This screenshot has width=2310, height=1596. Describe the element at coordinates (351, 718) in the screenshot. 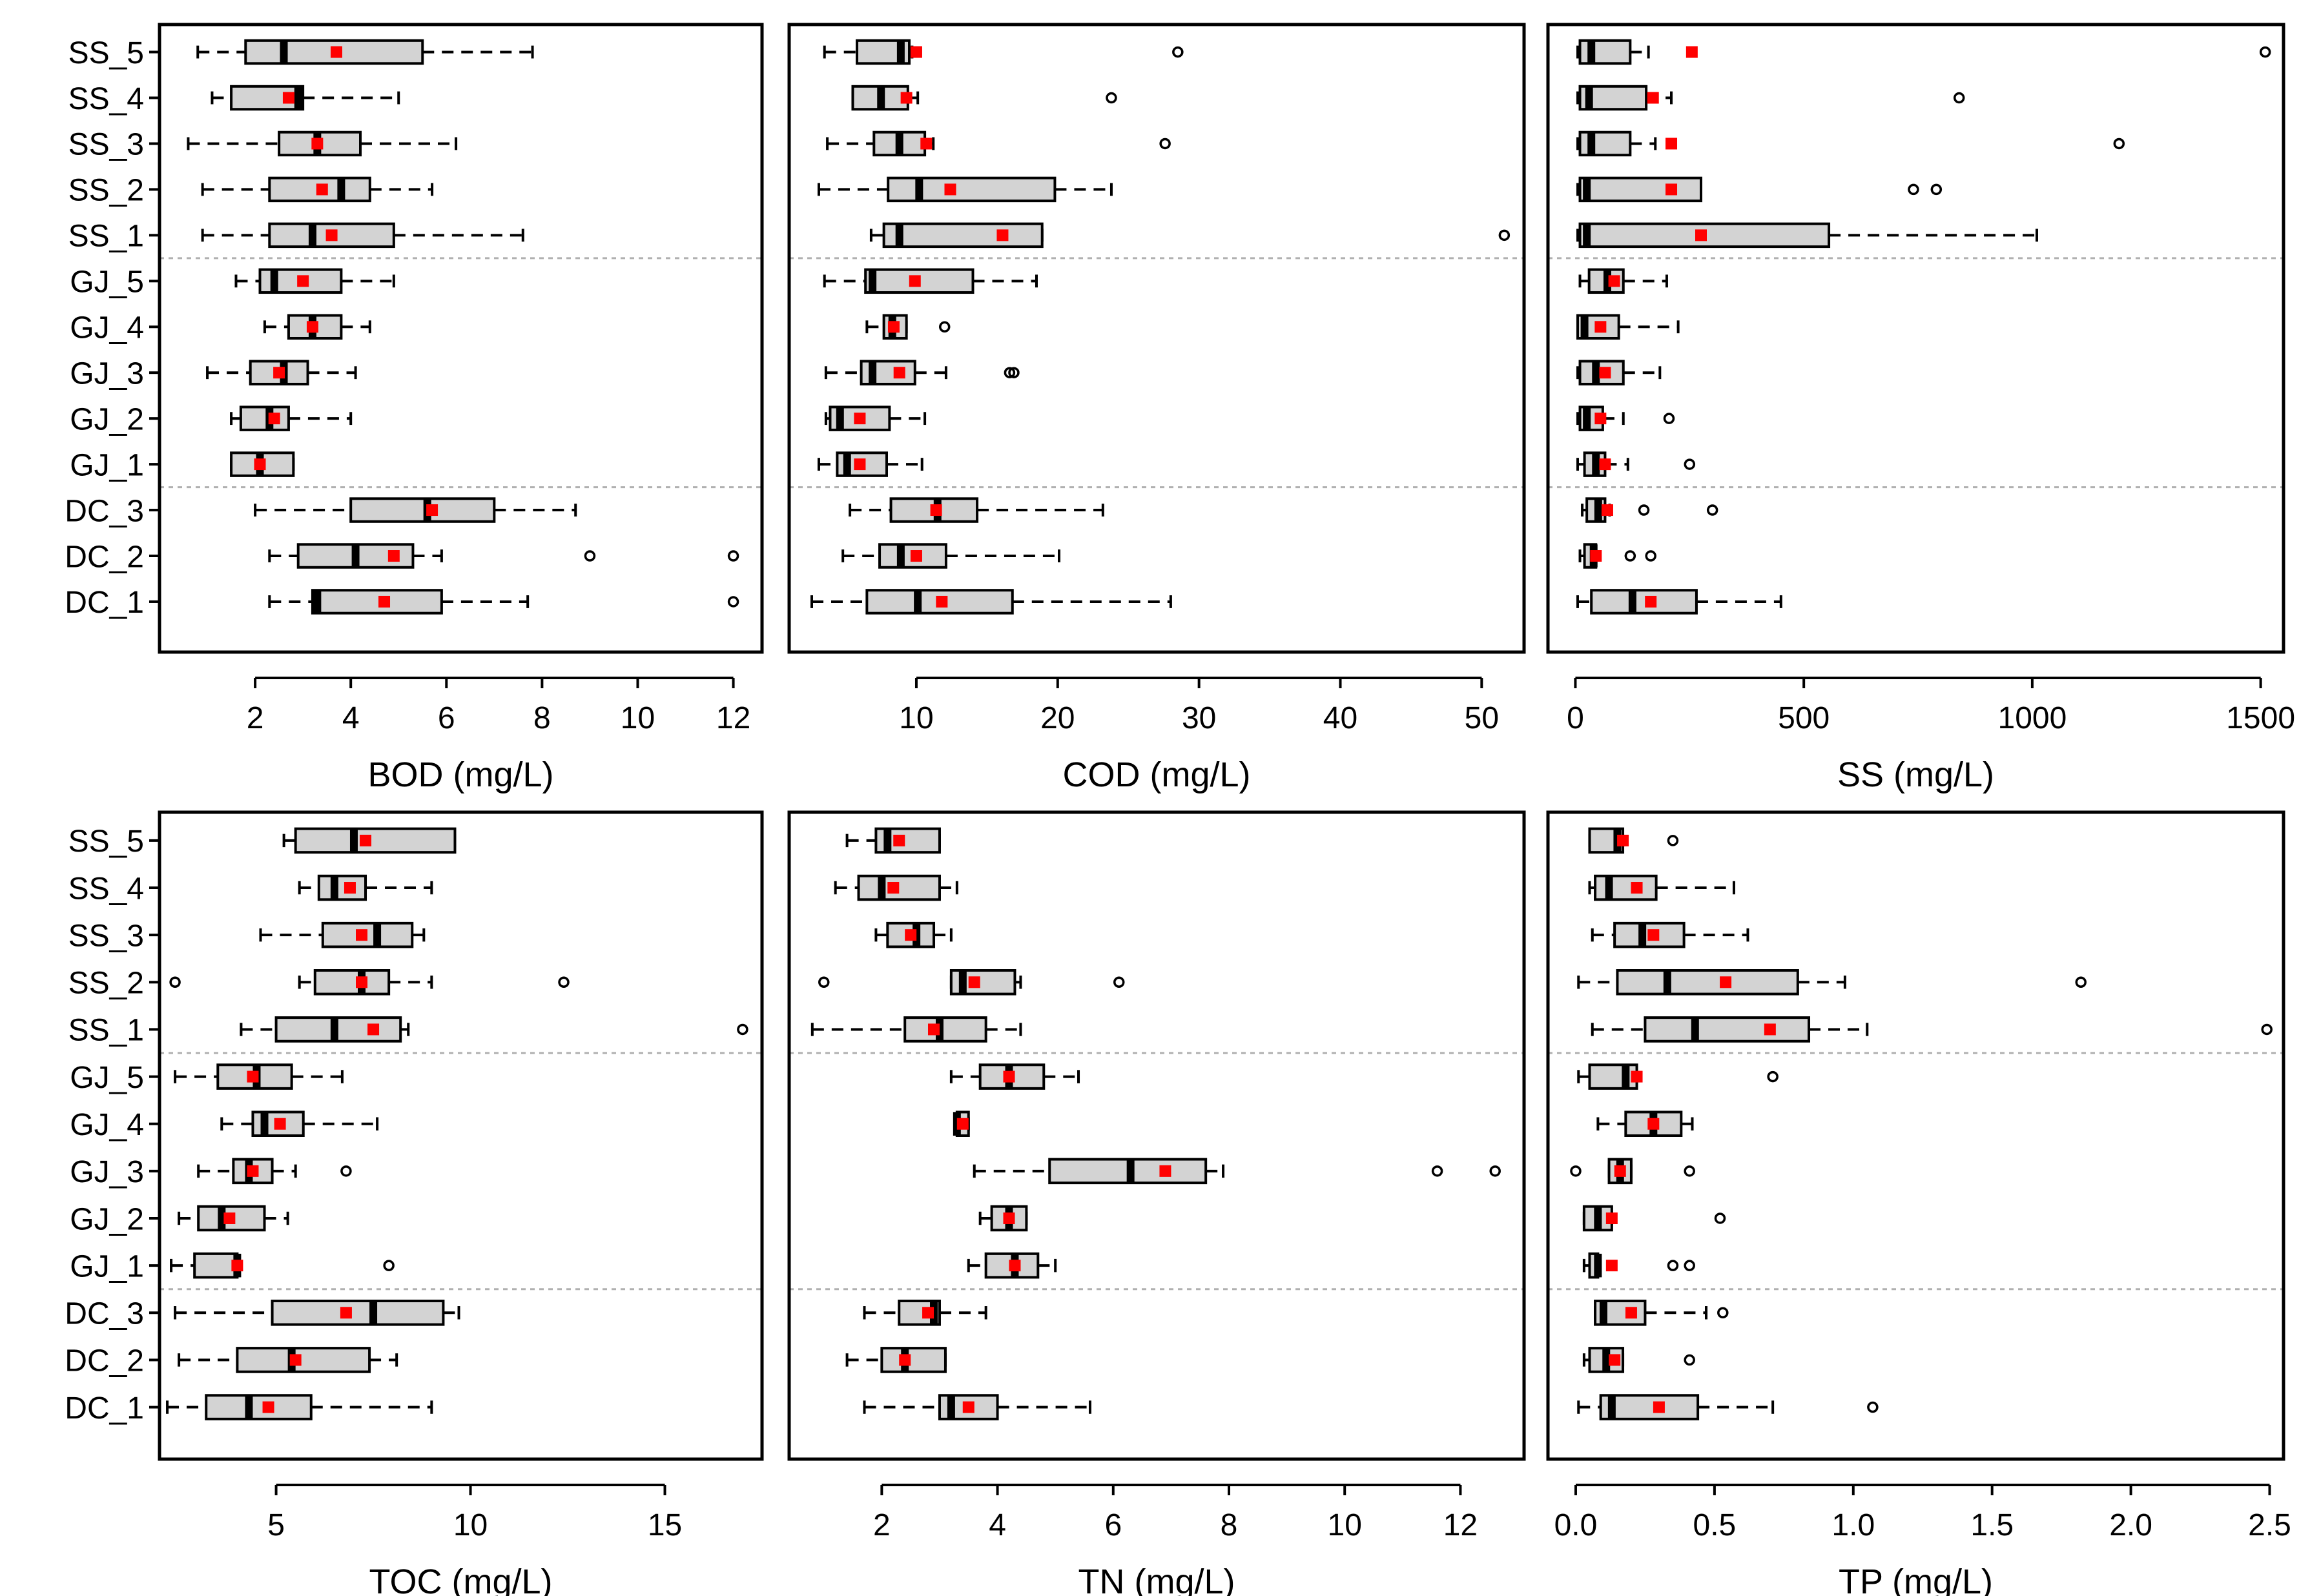

I see `x-tick-label: 4` at that location.